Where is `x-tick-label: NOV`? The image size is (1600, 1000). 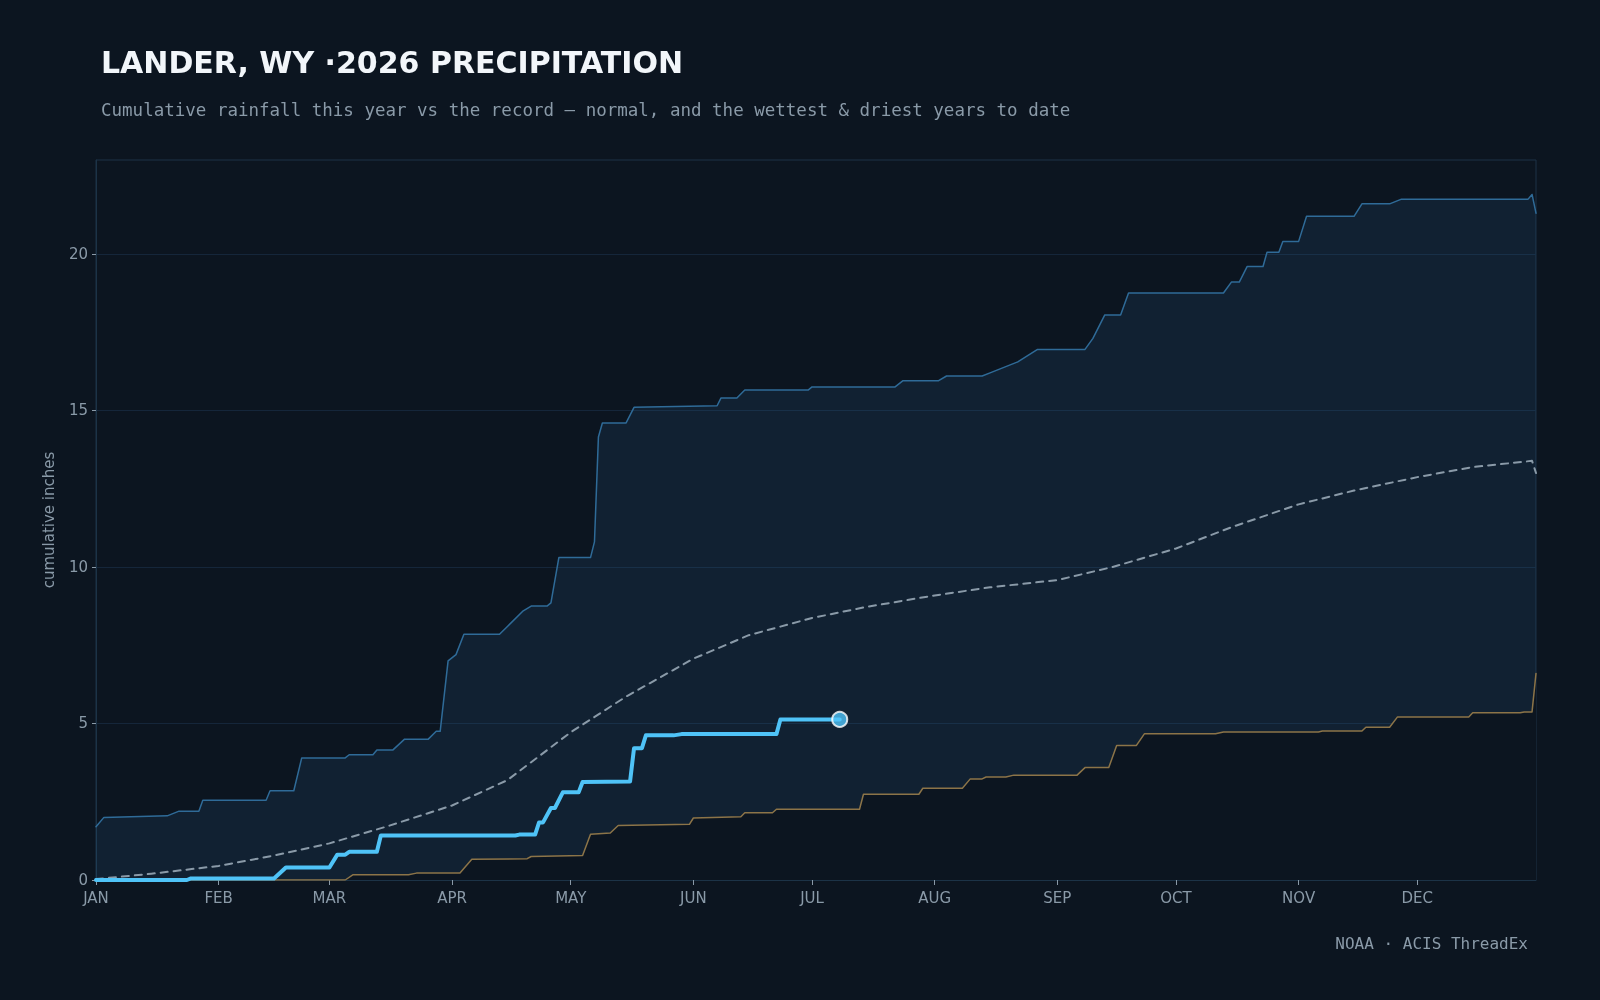 x-tick-label: NOV is located at coordinates (1299, 897).